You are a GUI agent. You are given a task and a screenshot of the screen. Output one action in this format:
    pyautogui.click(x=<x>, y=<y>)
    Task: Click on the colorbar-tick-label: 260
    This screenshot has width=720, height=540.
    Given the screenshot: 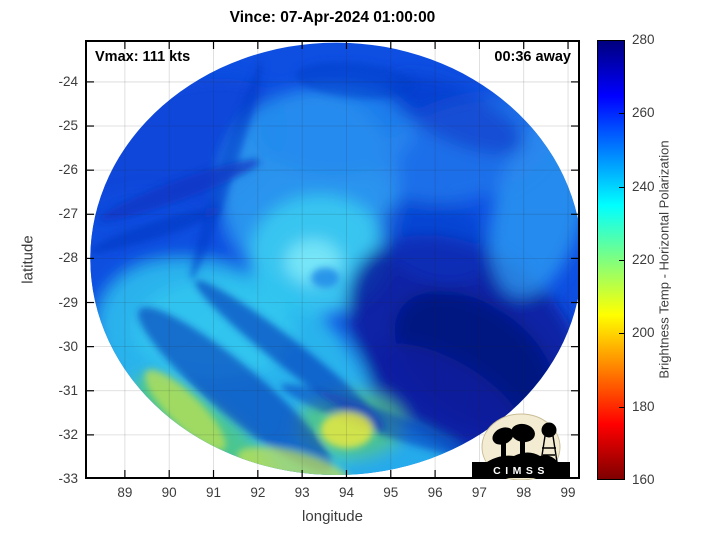 What is the action you would take?
    pyautogui.click(x=643, y=113)
    